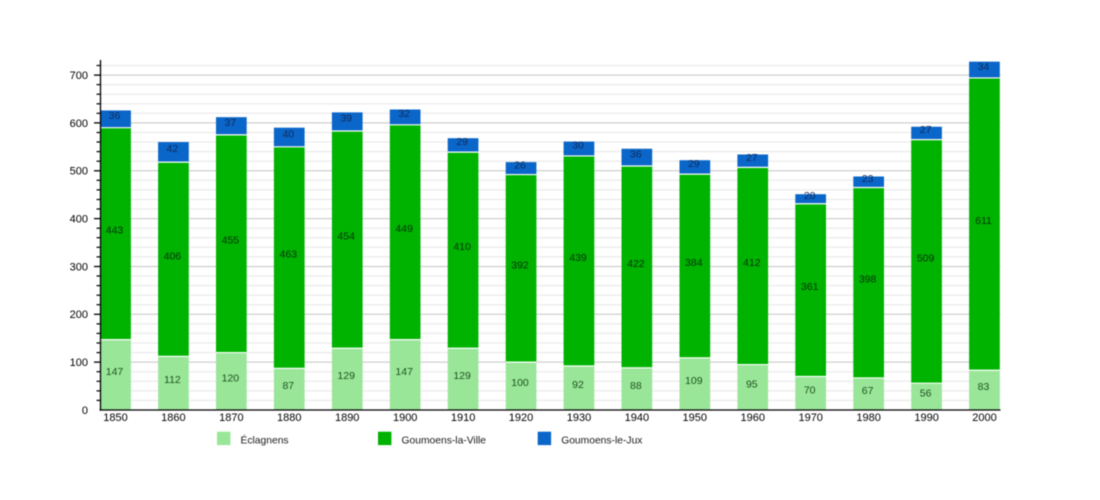 The width and height of the screenshot is (1100, 500). I want to click on svg-text: 23, so click(868, 179).